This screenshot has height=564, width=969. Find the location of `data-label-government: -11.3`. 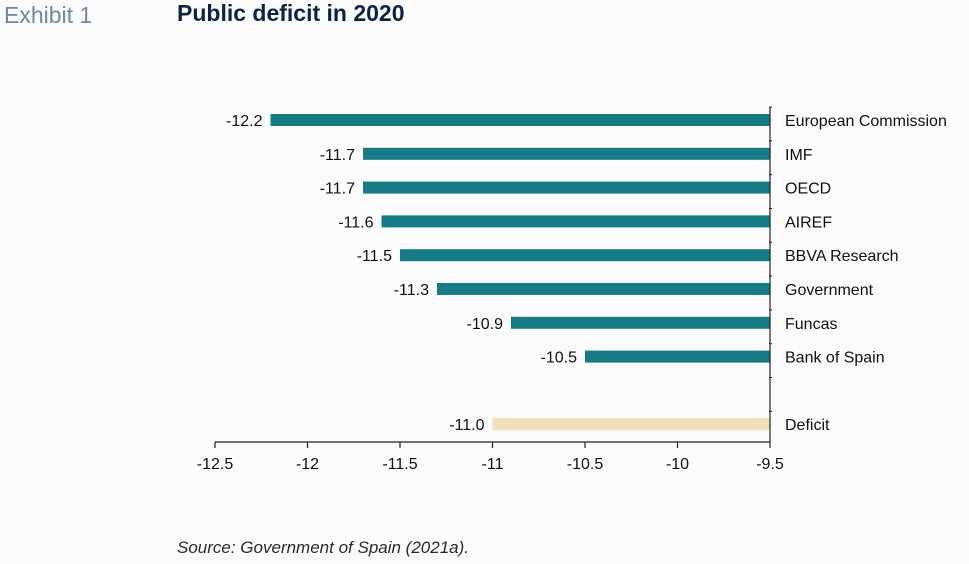

data-label-government: -11.3 is located at coordinates (411, 290).